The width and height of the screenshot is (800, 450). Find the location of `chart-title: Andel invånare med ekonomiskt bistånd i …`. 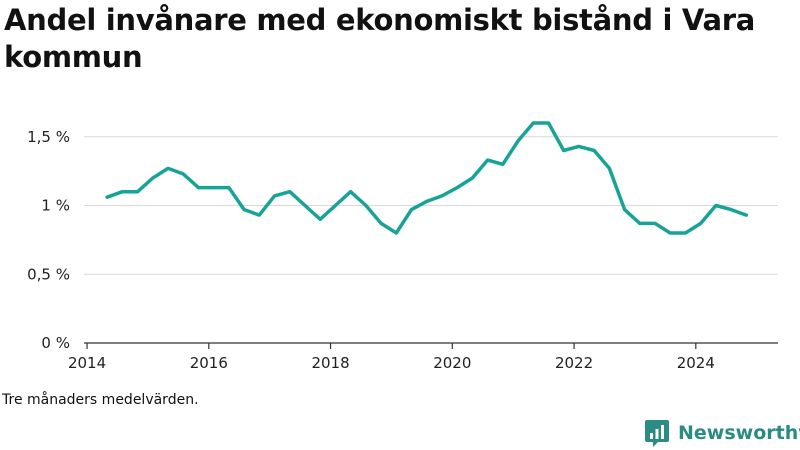

chart-title: Andel invånare med ekonomiskt bistånd i … is located at coordinates (379, 38).